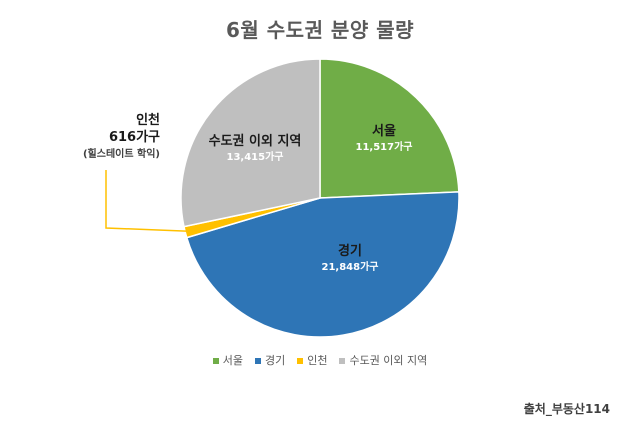  Describe the element at coordinates (255, 156) in the screenshot. I see `slice-value-label-3: 13,415가구` at that location.